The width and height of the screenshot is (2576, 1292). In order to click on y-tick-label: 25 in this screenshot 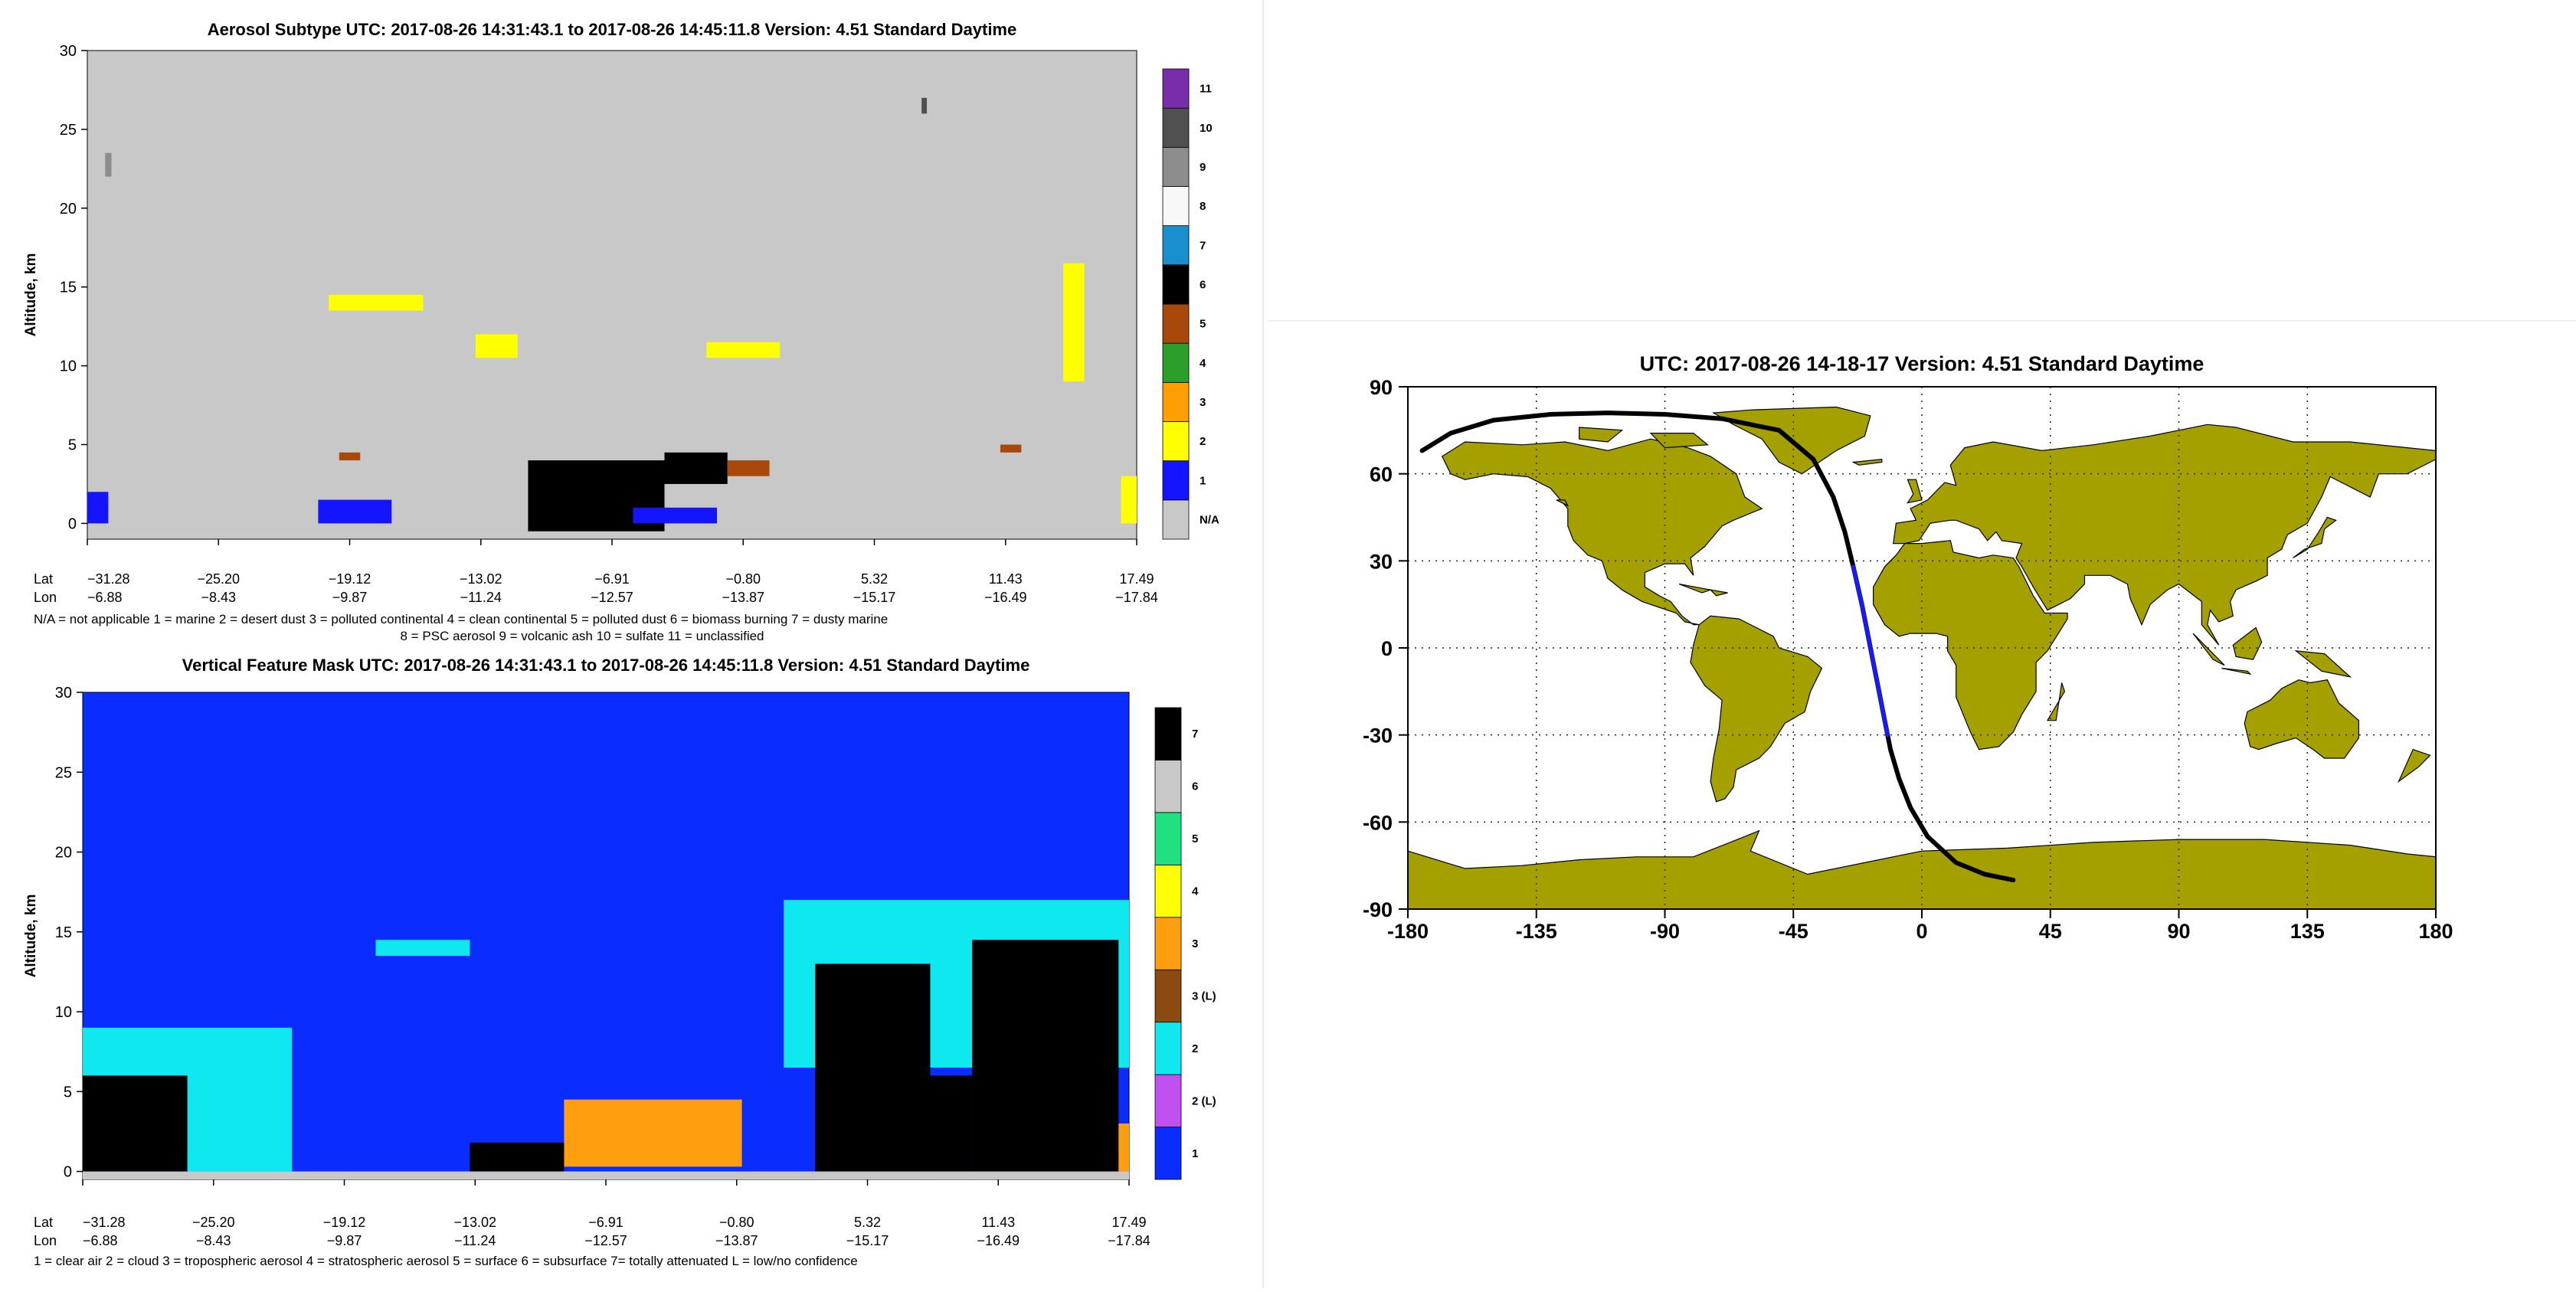, I will do `click(68, 130)`.